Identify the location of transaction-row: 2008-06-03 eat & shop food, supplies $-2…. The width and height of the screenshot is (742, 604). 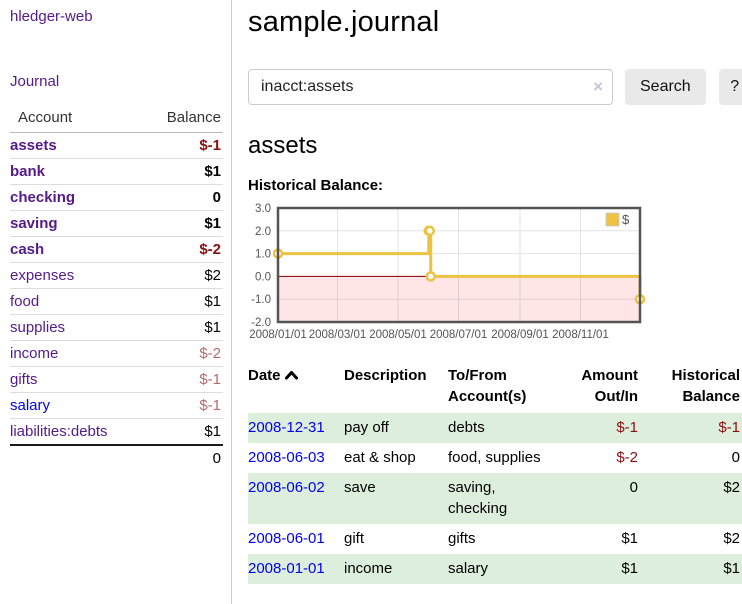
(495, 458).